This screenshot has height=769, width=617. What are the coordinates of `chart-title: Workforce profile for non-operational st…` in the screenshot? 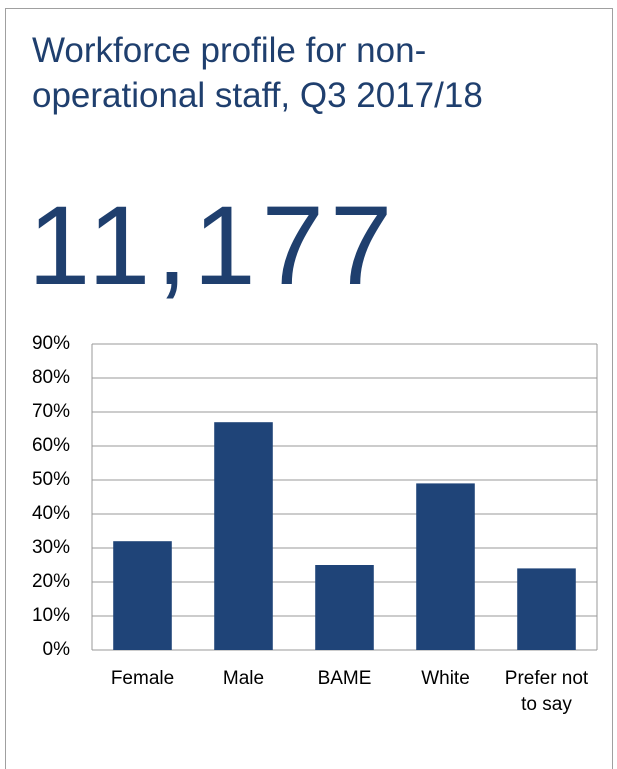 It's located at (257, 73).